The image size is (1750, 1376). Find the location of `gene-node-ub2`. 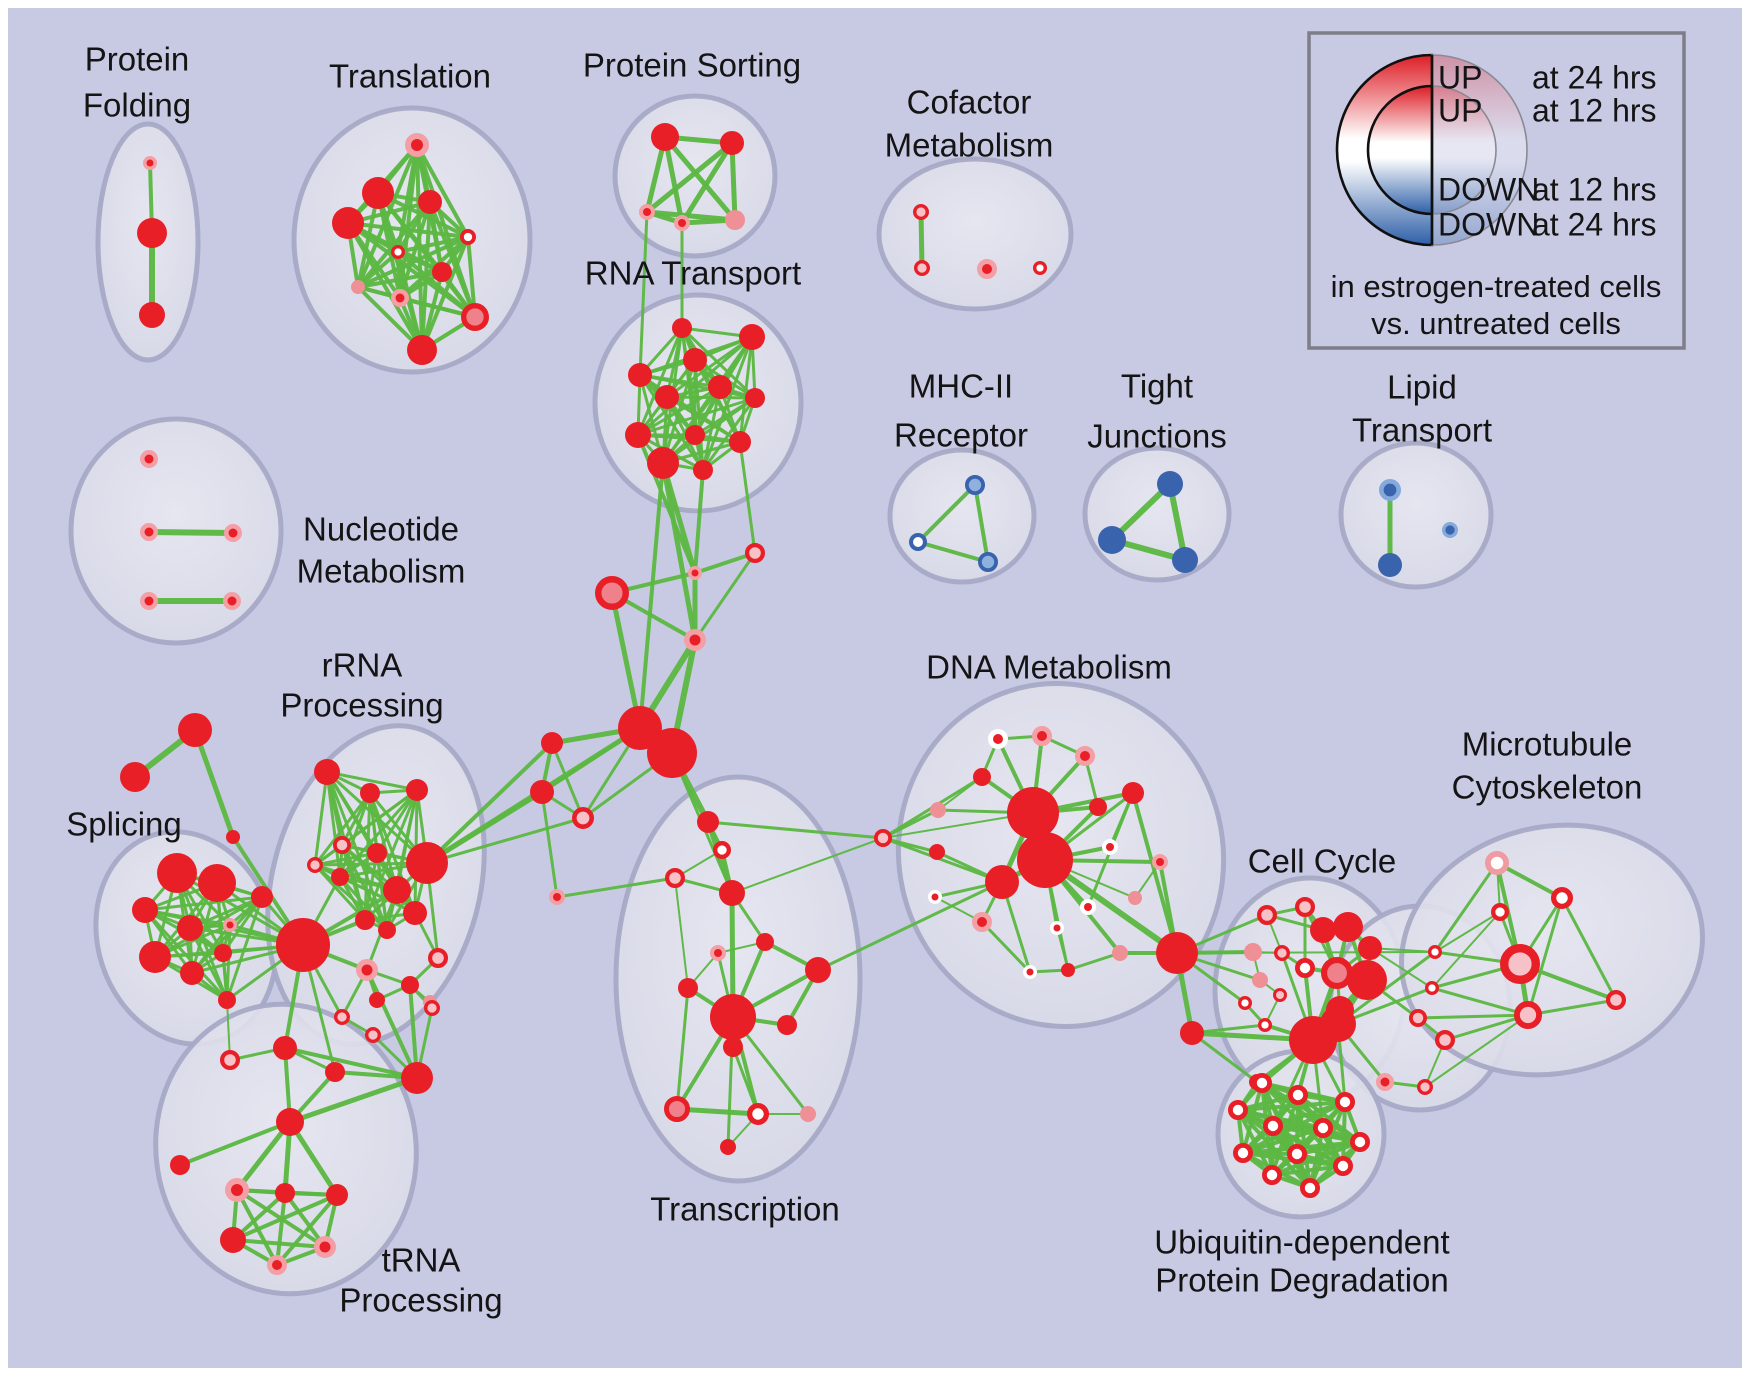

gene-node-ub2 is located at coordinates (1298, 1095).